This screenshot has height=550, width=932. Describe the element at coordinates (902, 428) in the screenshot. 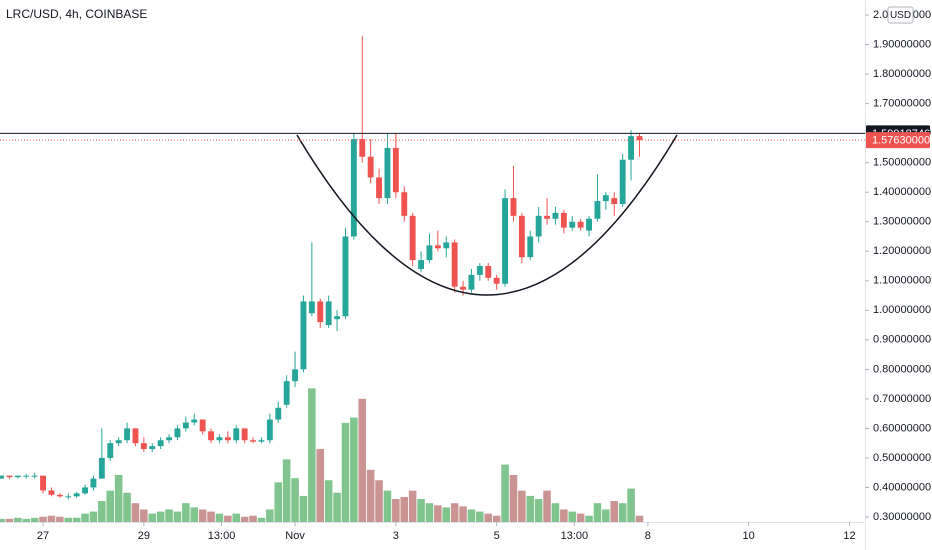

I see `y-tick-label: 0.60000000` at that location.